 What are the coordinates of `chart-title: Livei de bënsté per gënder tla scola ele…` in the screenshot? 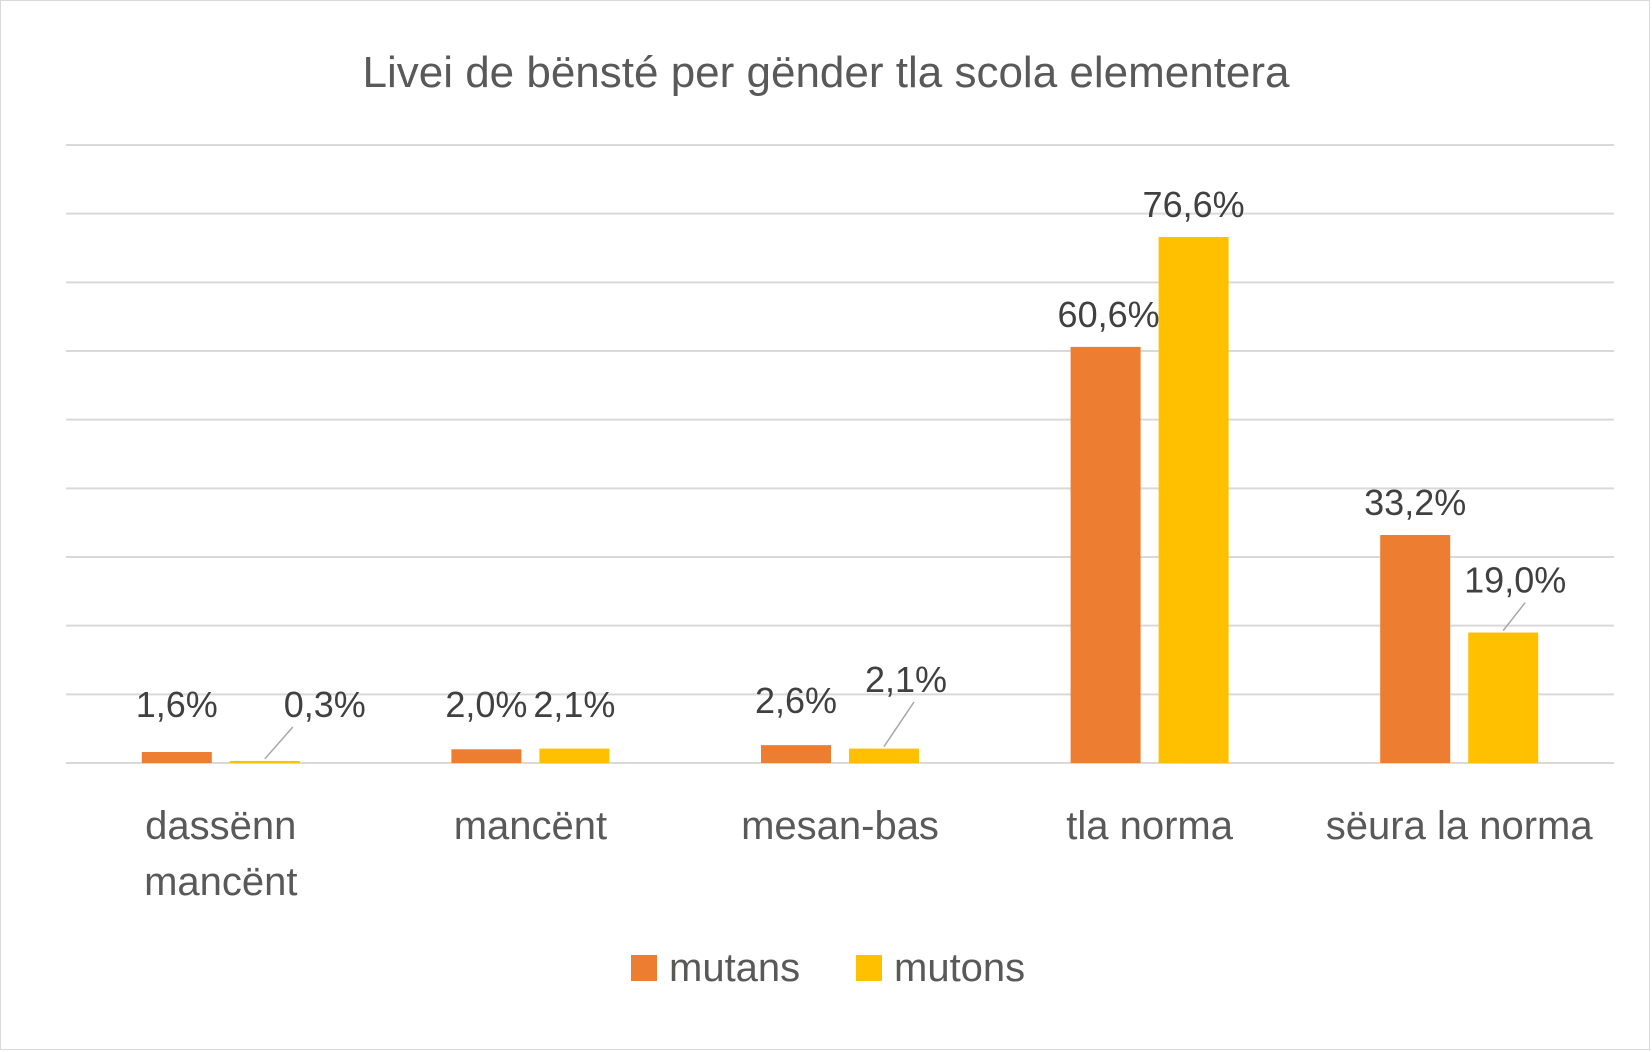 It's located at (826, 72).